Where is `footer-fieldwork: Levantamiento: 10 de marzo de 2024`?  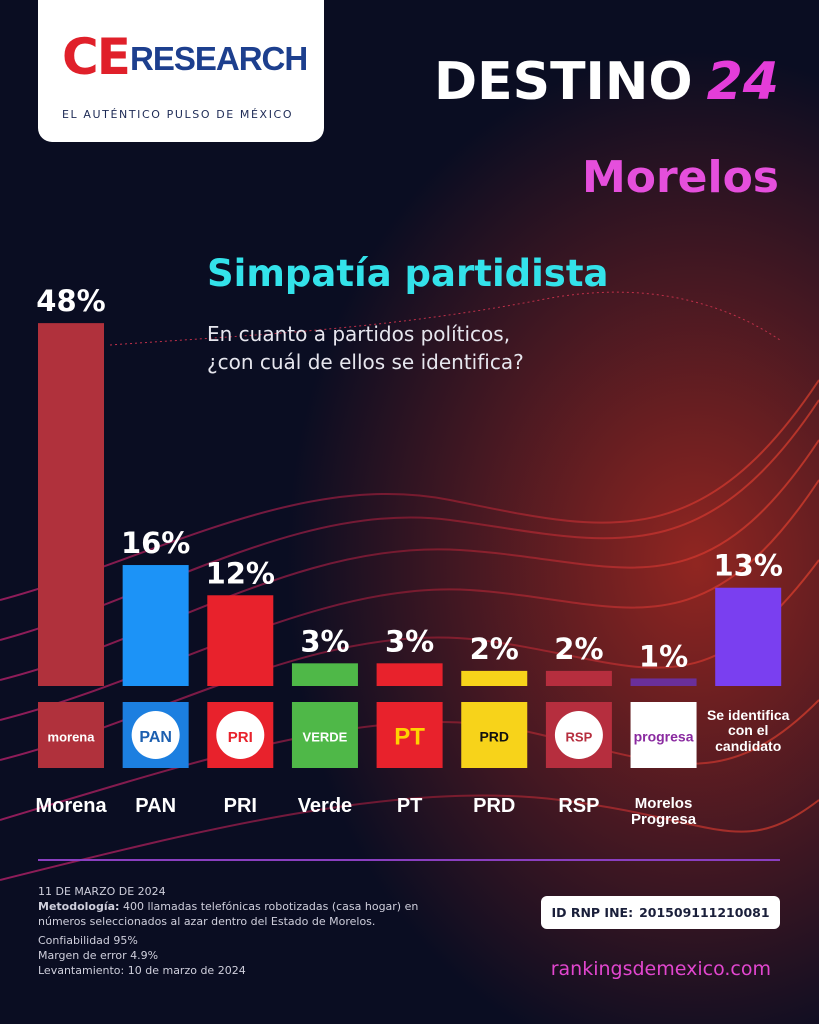
footer-fieldwork: Levantamiento: 10 de marzo de 2024 is located at coordinates (142, 970).